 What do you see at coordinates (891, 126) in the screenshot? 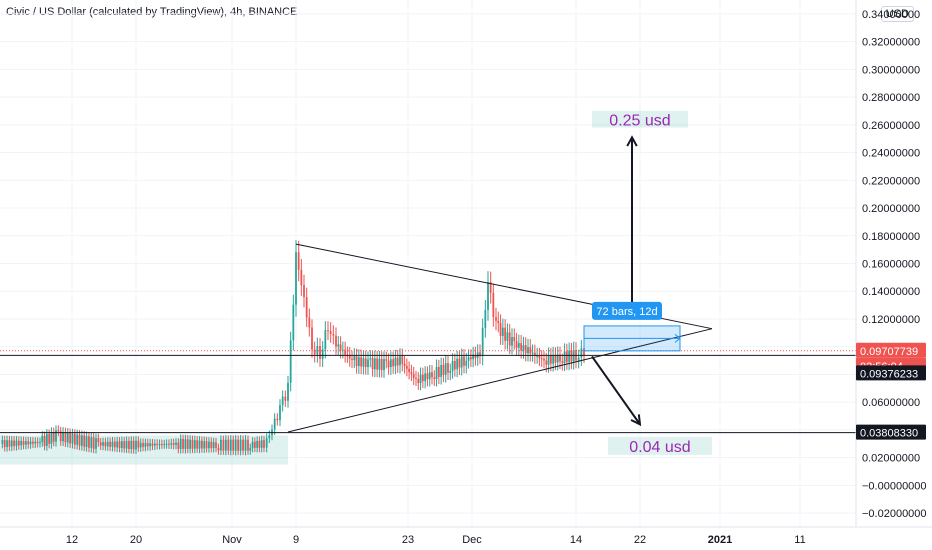
I see `y-tick-label: 0.26000000` at bounding box center [891, 126].